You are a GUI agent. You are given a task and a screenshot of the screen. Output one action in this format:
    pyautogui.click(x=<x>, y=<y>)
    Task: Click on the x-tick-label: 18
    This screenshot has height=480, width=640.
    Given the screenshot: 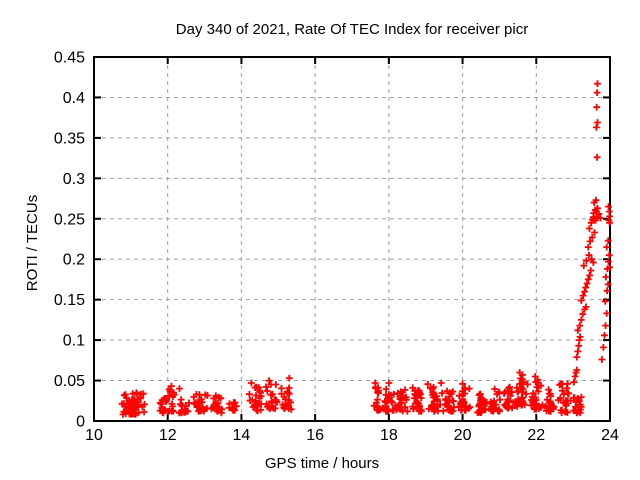 What is the action you would take?
    pyautogui.click(x=389, y=435)
    